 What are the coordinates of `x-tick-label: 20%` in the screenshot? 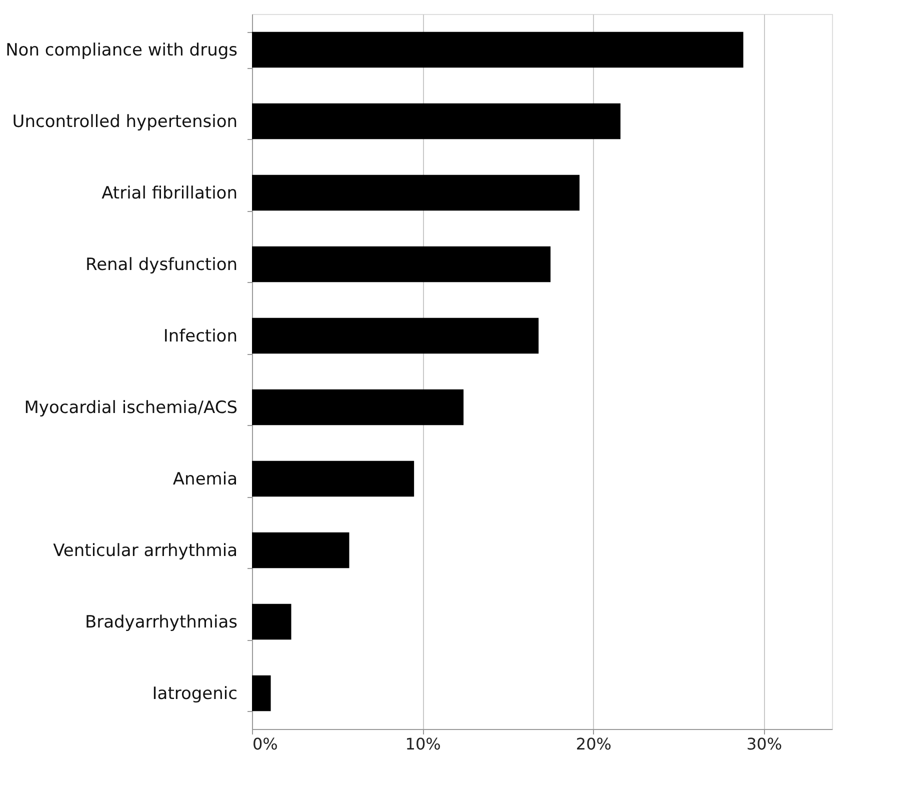 It's located at (594, 744).